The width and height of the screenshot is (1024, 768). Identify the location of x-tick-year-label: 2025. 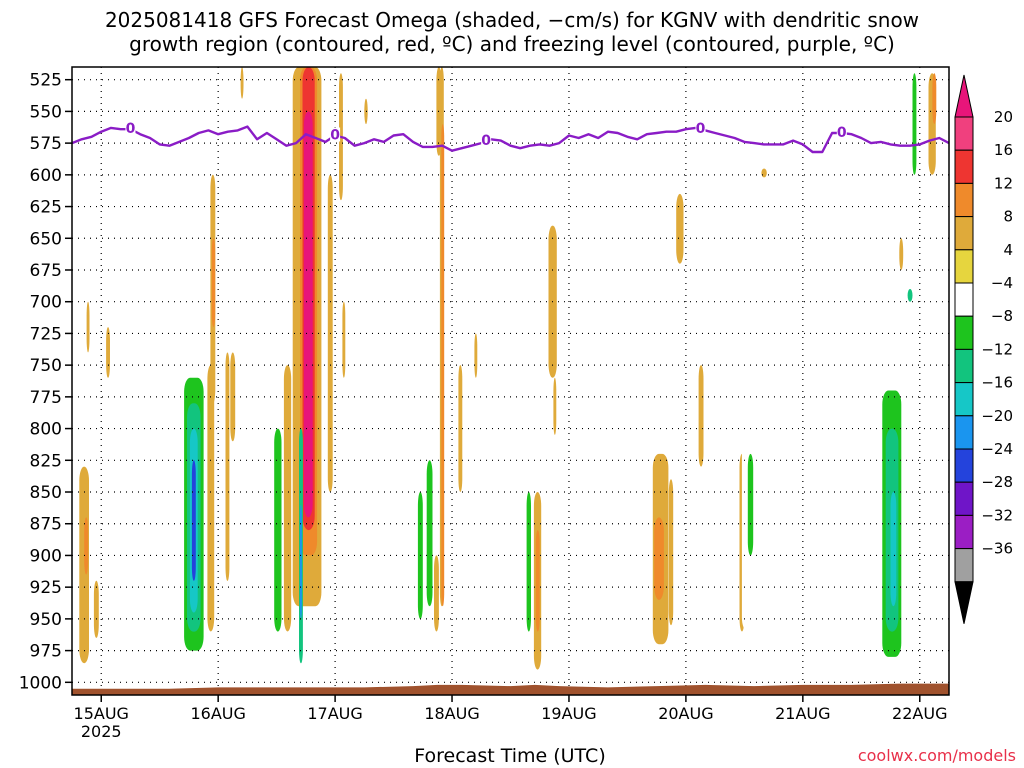
(101, 731).